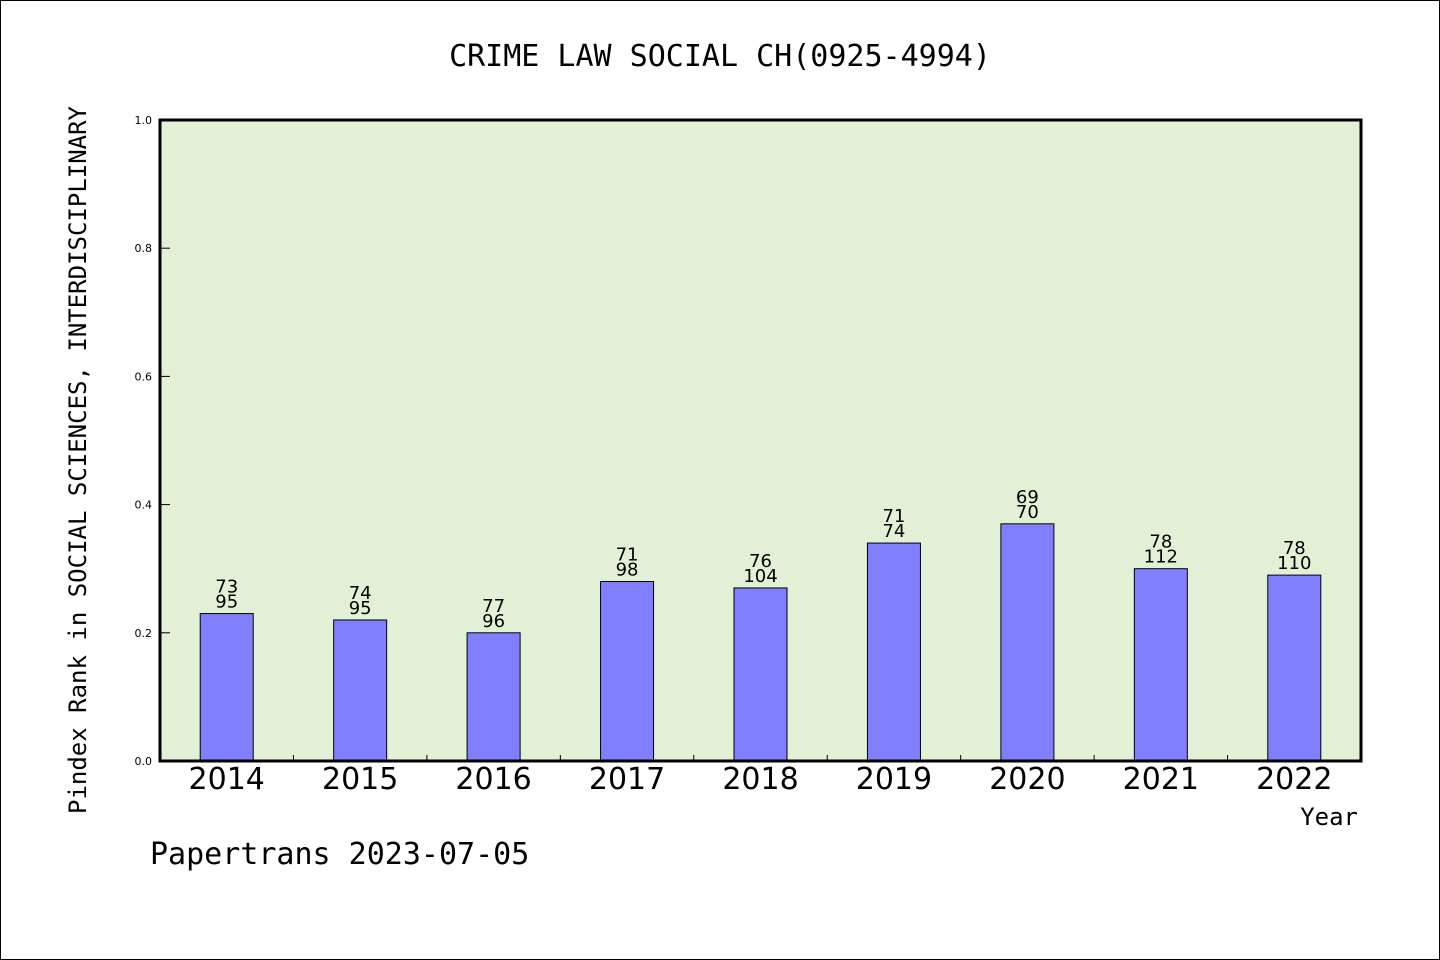  I want to click on y-tick-label: 0.4, so click(144, 505).